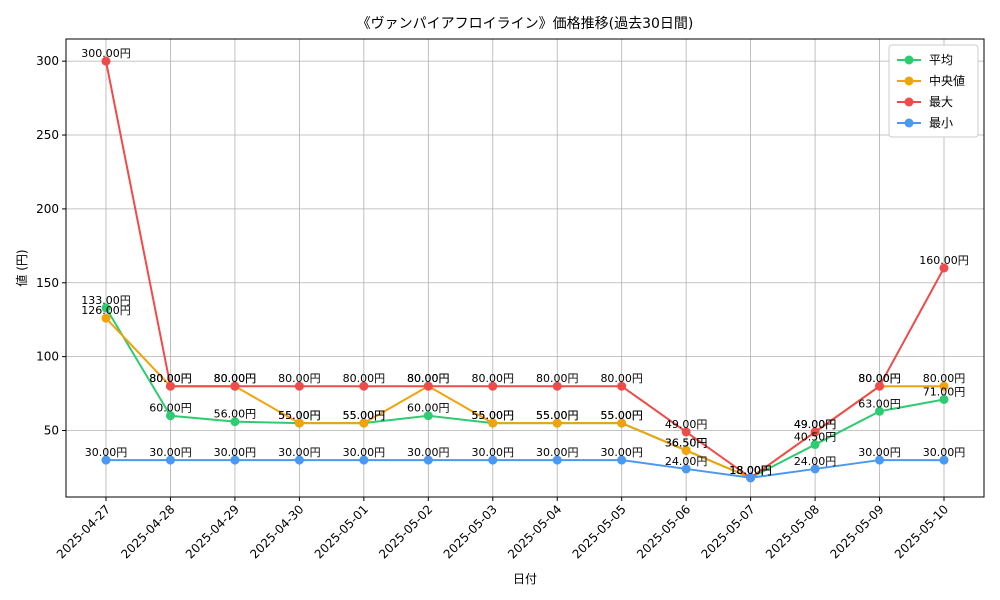  I want to click on data-label: 40.50円, so click(815, 437).